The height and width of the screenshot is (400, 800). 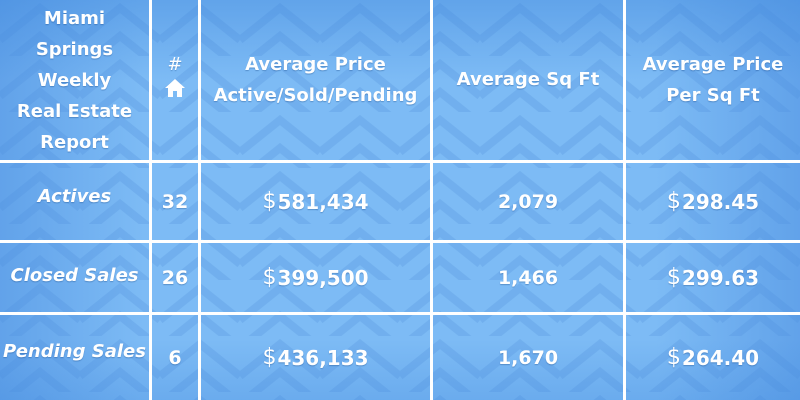 I want to click on count-pending-sales: 6, so click(x=176, y=357).